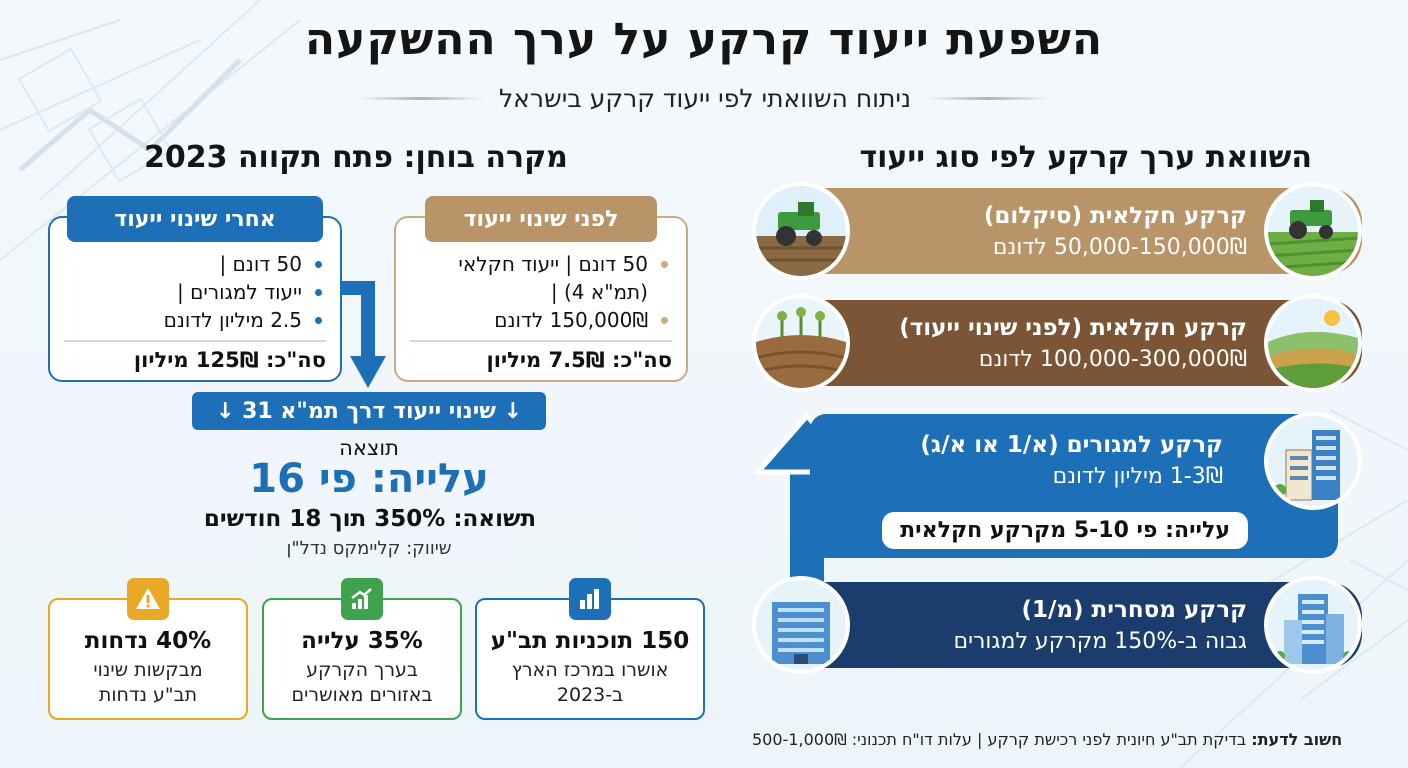 The width and height of the screenshot is (1408, 768). I want to click on tractor-field-icon, so click(1313, 231).